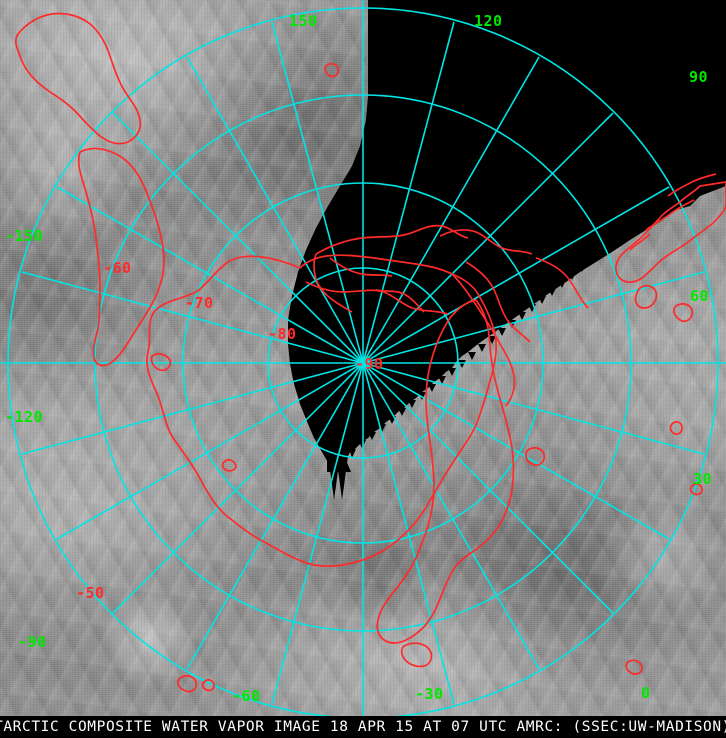  I want to click on longitude-label: -120, so click(24, 417).